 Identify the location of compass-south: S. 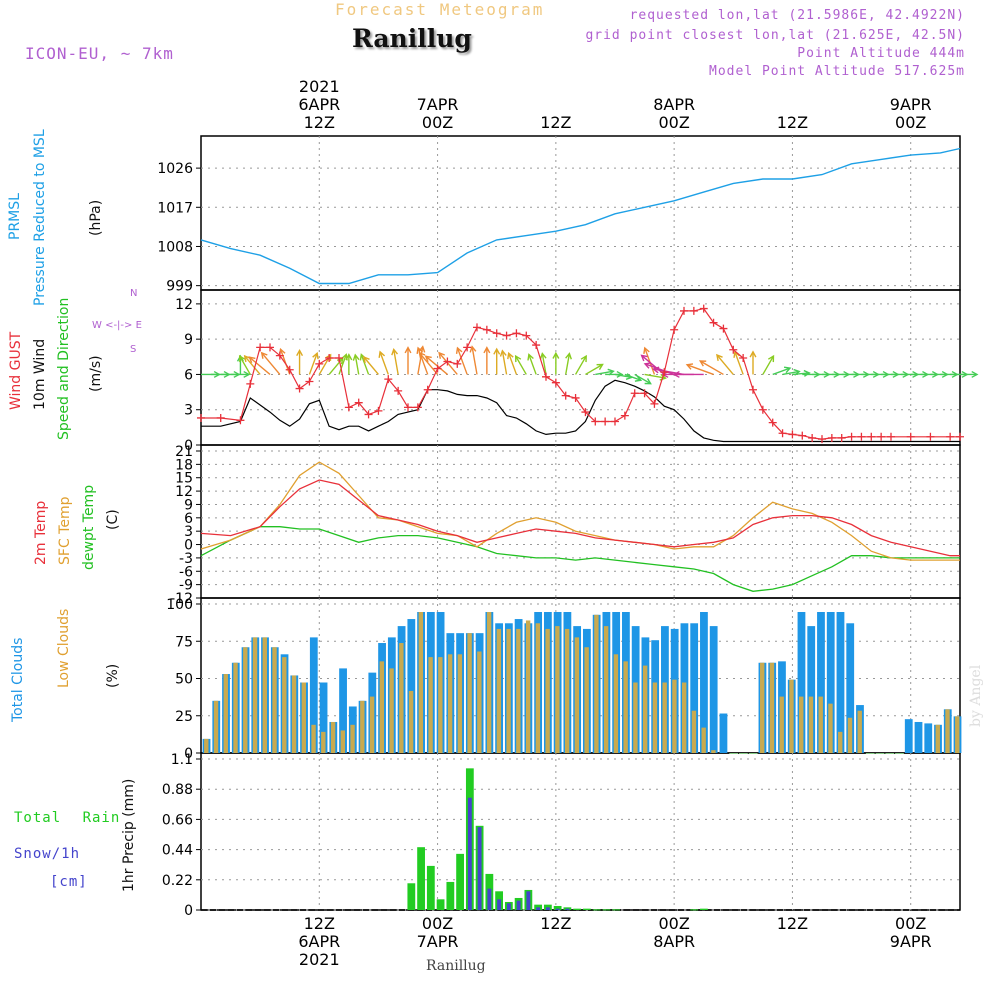
(133, 349).